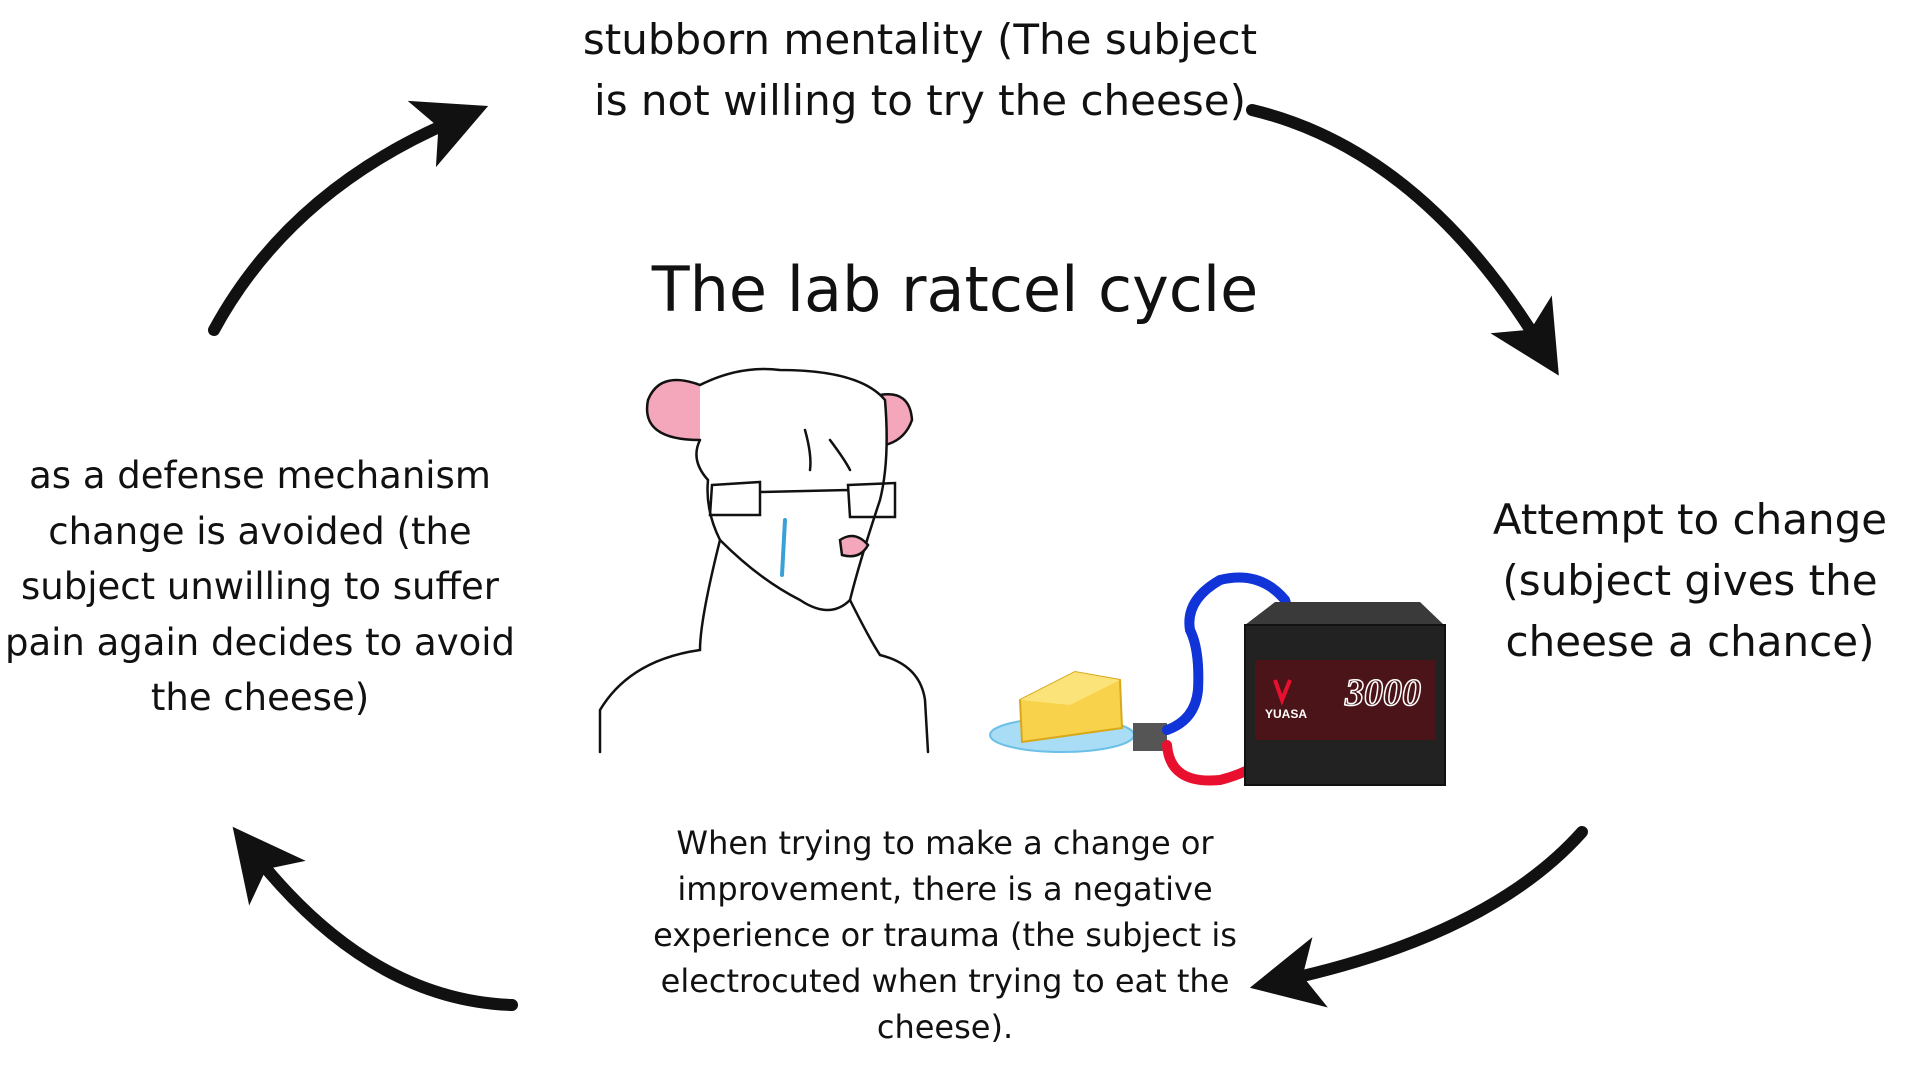  Describe the element at coordinates (1382, 693) in the screenshot. I see `battery-model: 3000` at that location.